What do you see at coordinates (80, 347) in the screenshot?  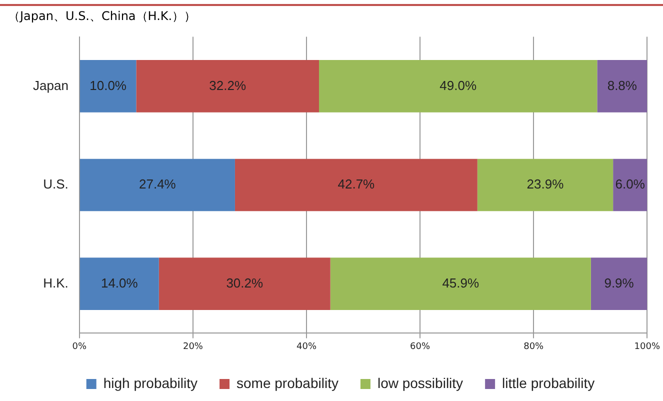 I see `x-tick-label: 0%` at bounding box center [80, 347].